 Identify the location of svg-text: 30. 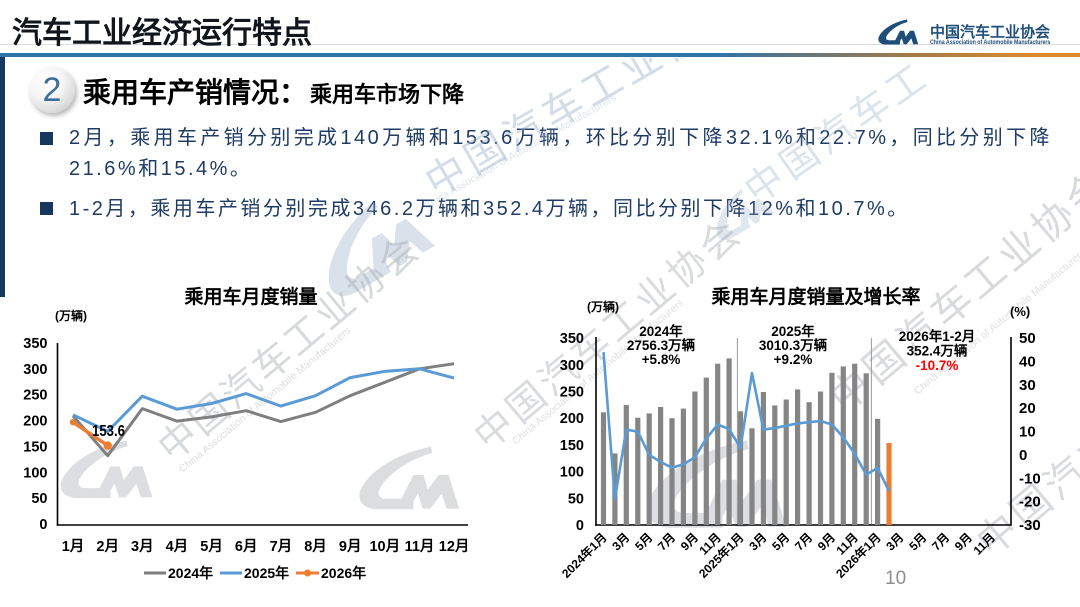
(1027, 385).